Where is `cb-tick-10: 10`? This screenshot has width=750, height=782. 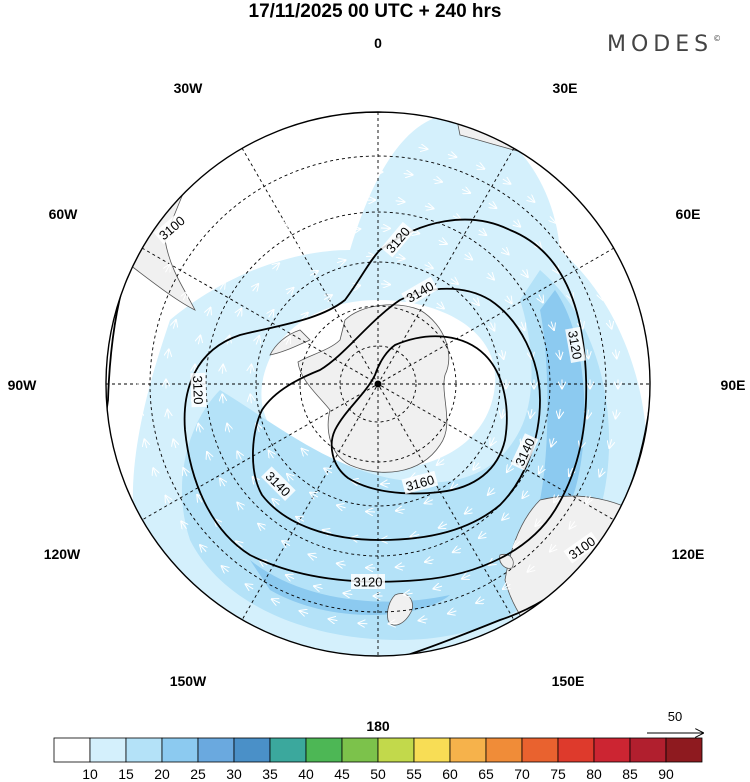
cb-tick-10: 10 is located at coordinates (90, 774).